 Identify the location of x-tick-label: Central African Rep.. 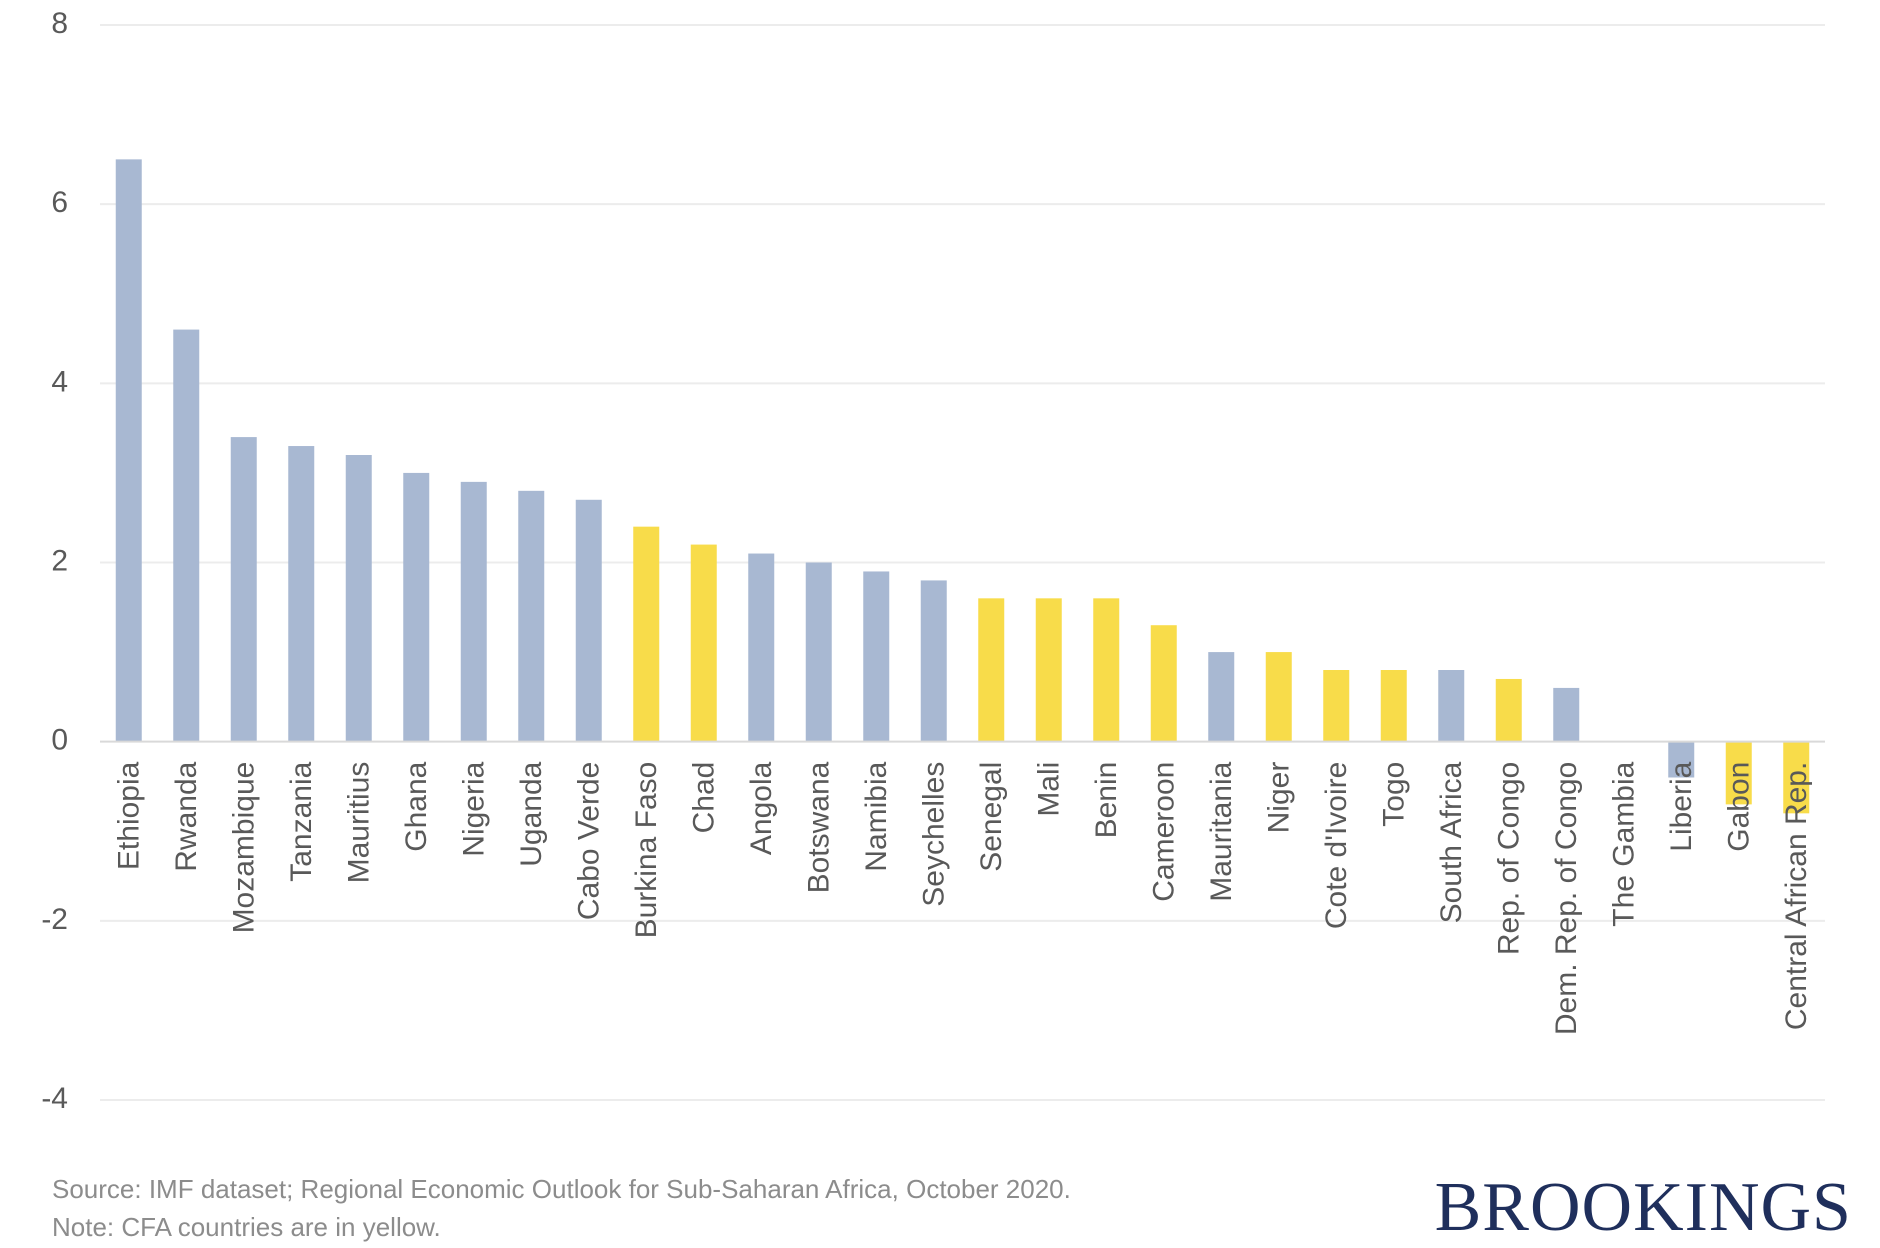
(1796, 896).